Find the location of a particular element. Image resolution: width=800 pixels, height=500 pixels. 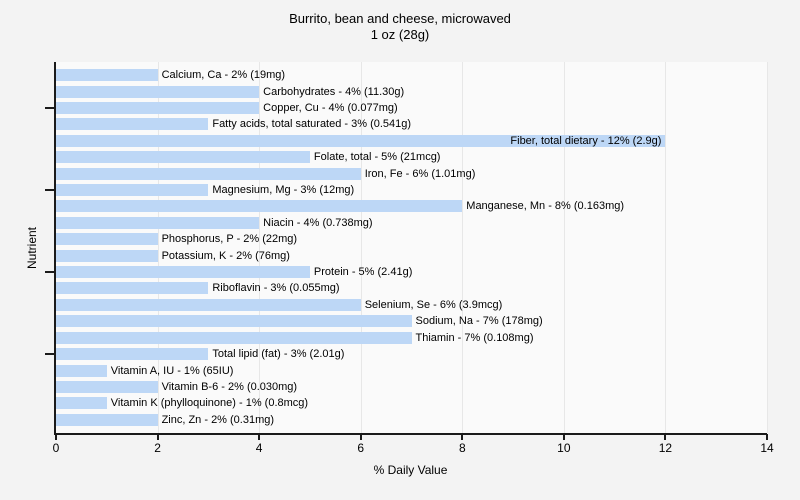

bar-row: Iron, Fe - 6% (1.01mg) is located at coordinates (411, 173).